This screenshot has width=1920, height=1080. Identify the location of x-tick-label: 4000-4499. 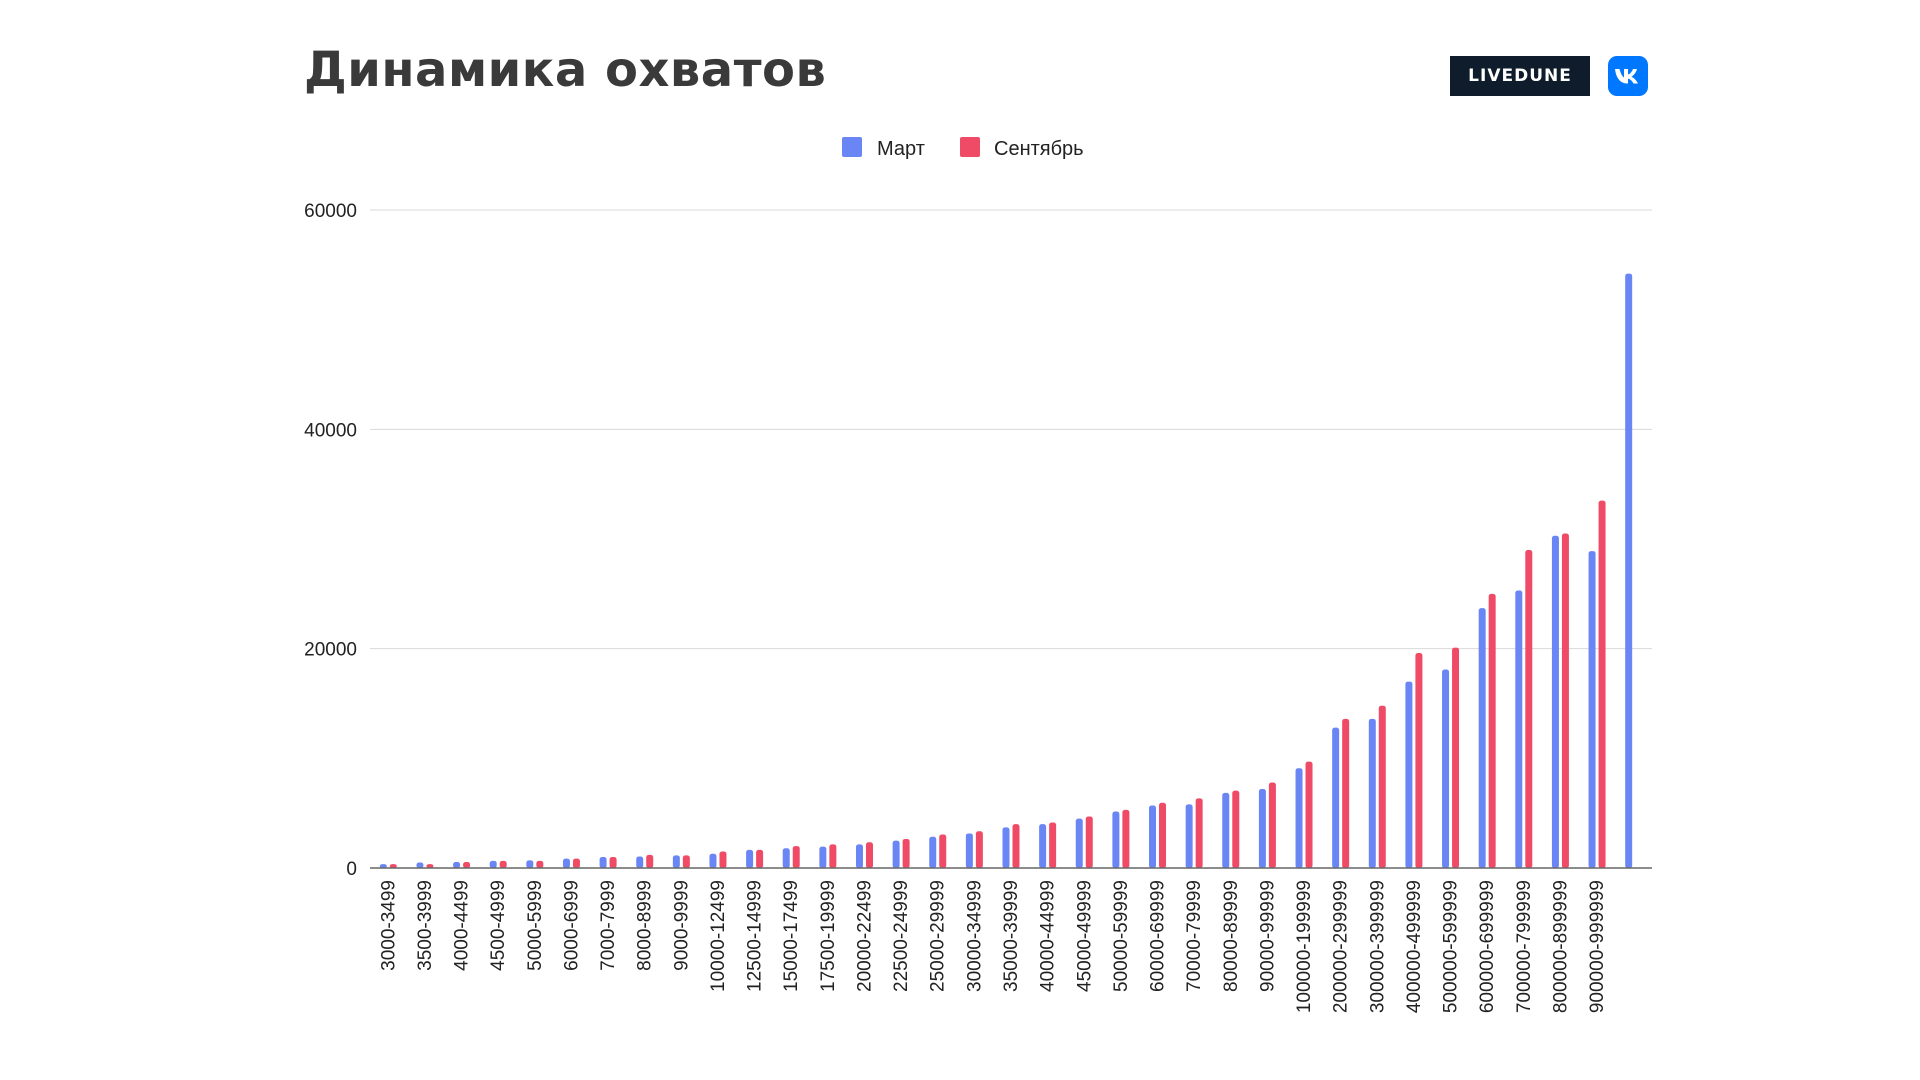
(462, 925).